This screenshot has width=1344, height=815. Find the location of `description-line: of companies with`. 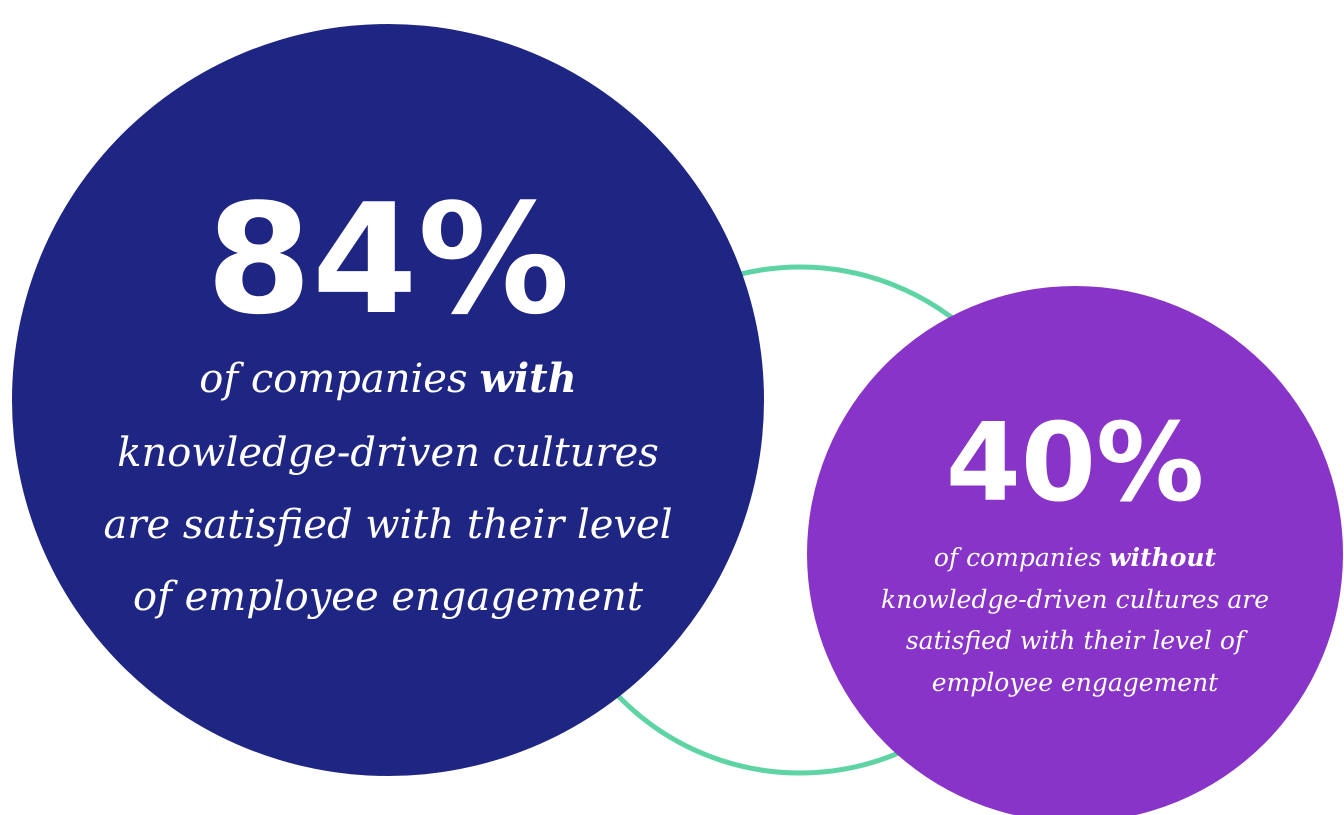

description-line: of companies with is located at coordinates (387, 378).